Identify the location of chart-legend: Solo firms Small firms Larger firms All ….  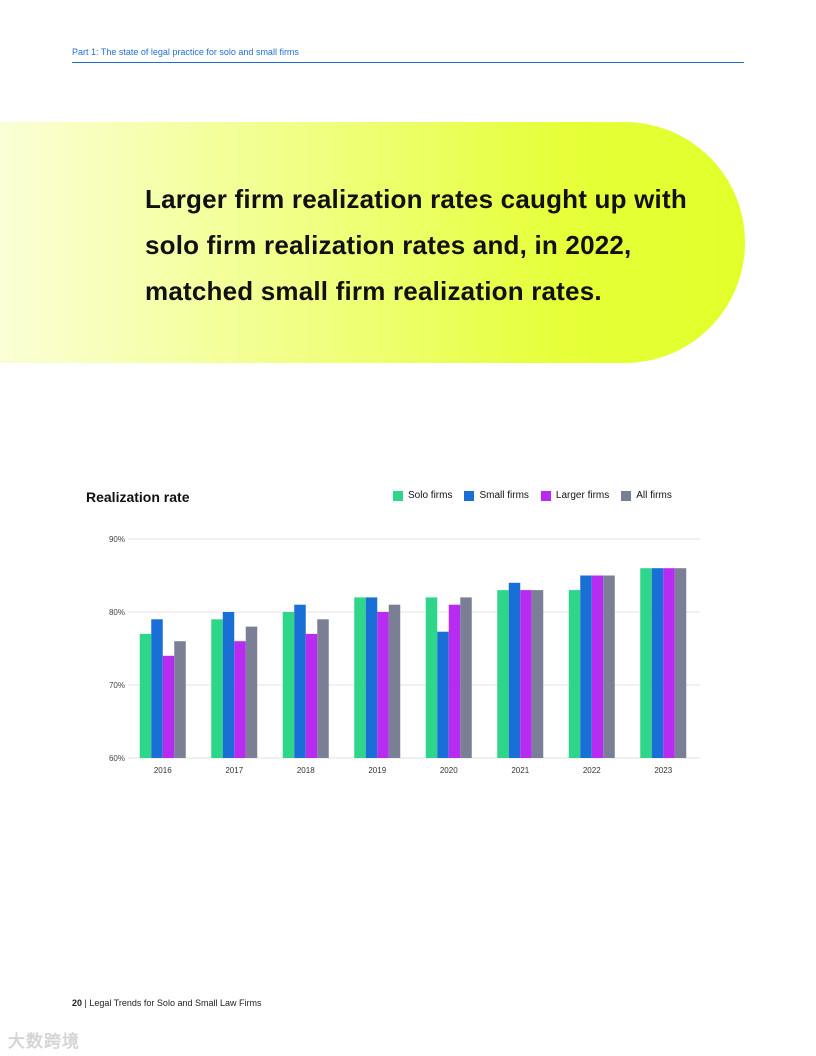
(532, 495).